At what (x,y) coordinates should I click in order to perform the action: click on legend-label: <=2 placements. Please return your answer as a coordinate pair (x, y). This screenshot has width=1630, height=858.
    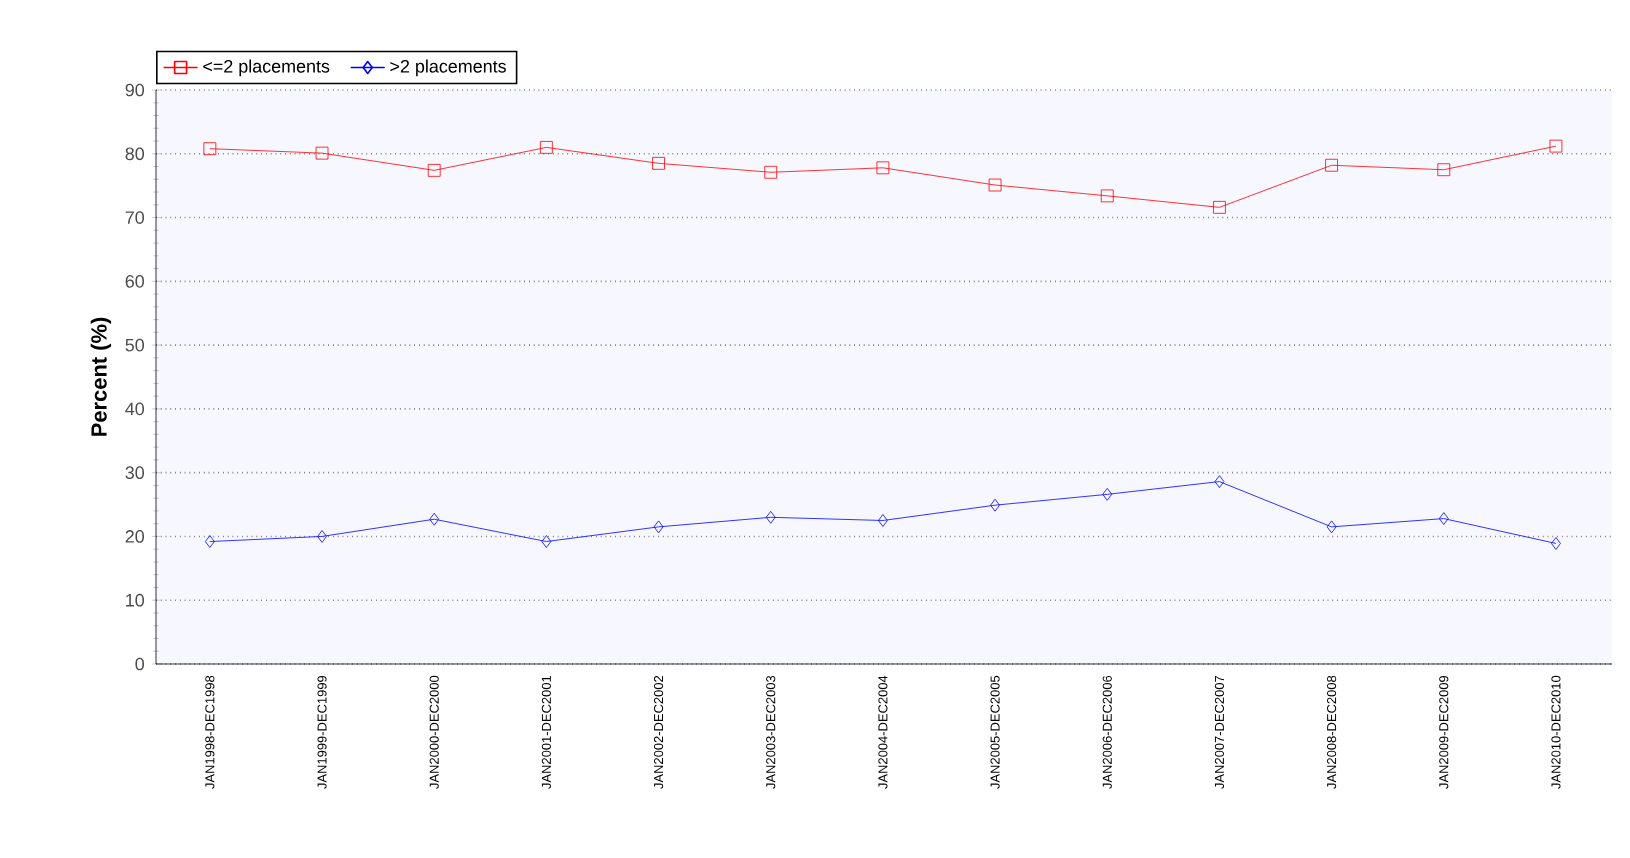
    Looking at the image, I should click on (266, 68).